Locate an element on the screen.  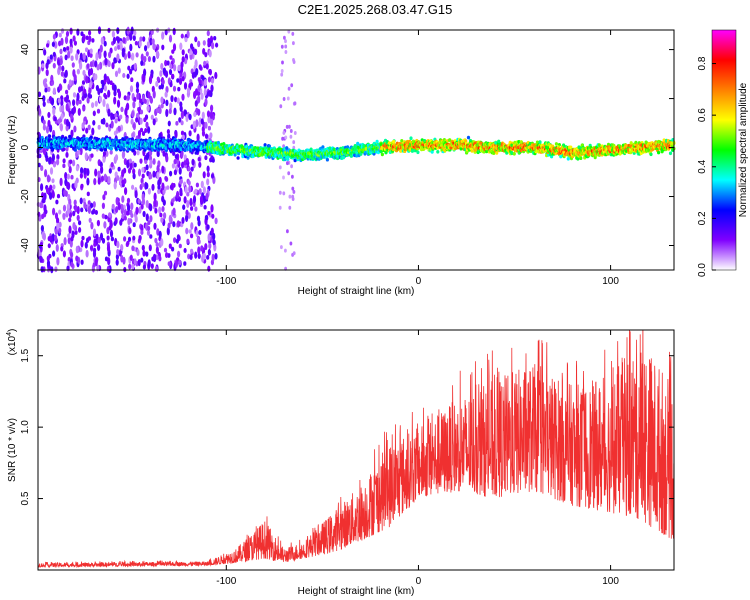
chart-title: C2E1.2025.268.03.47.G15 is located at coordinates (375, 9).